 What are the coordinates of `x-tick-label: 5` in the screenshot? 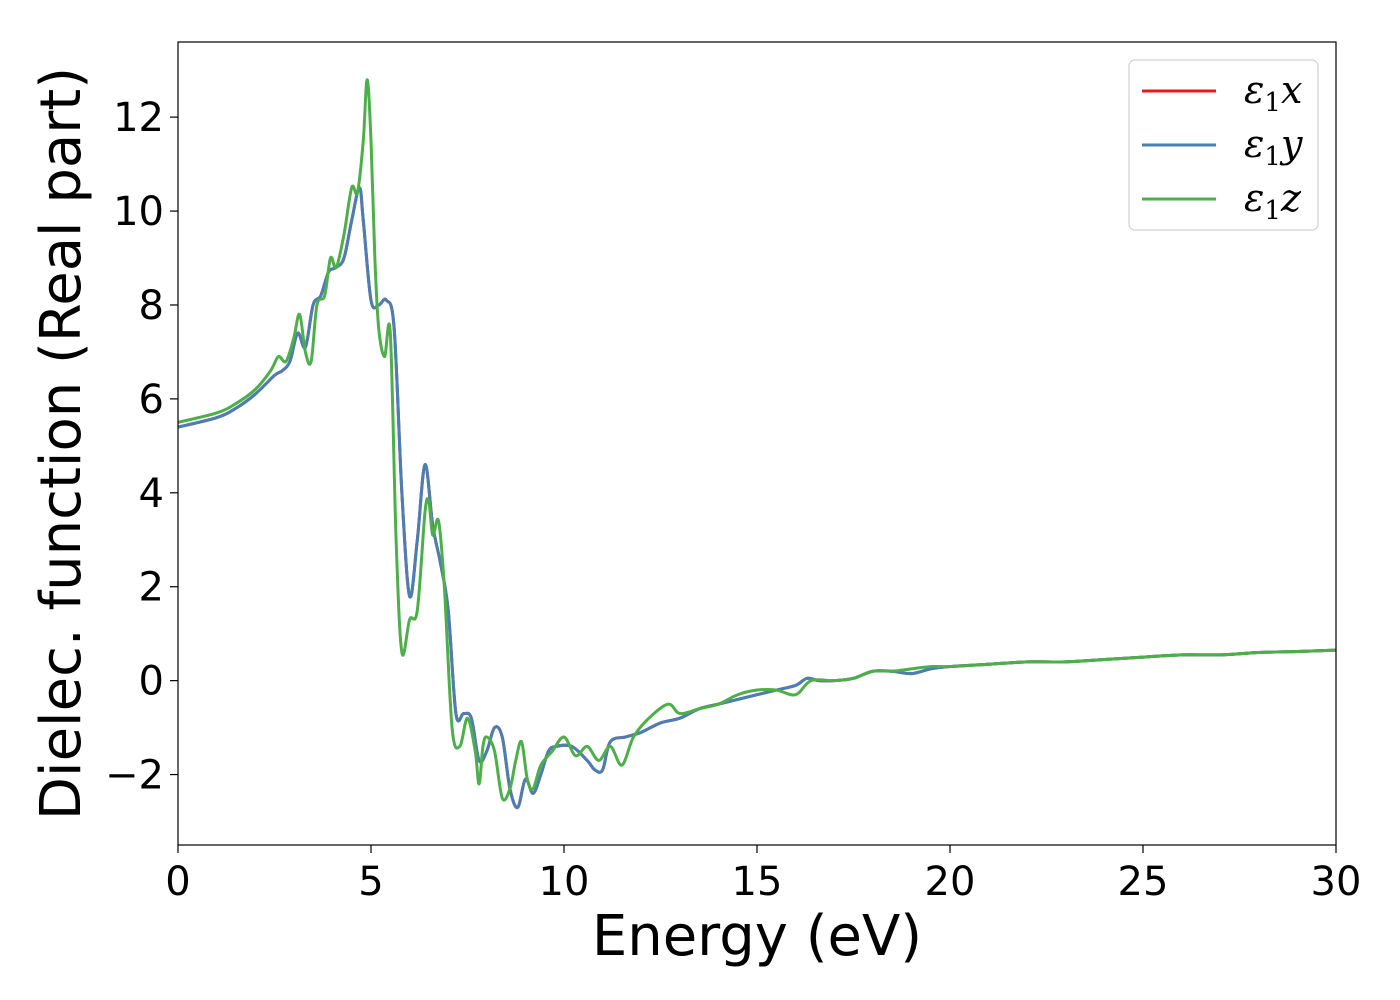 It's located at (370, 882).